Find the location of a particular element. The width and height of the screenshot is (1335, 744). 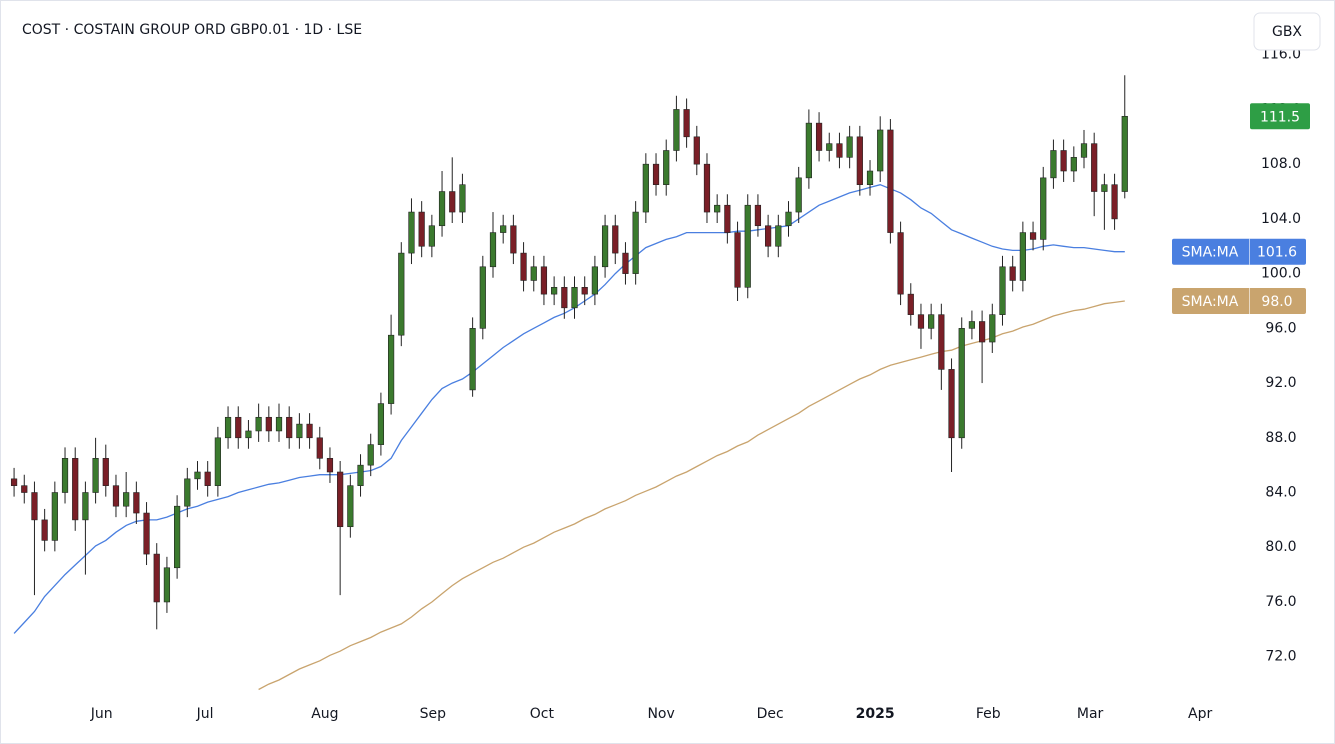

x-tick-label: Feb is located at coordinates (988, 714).